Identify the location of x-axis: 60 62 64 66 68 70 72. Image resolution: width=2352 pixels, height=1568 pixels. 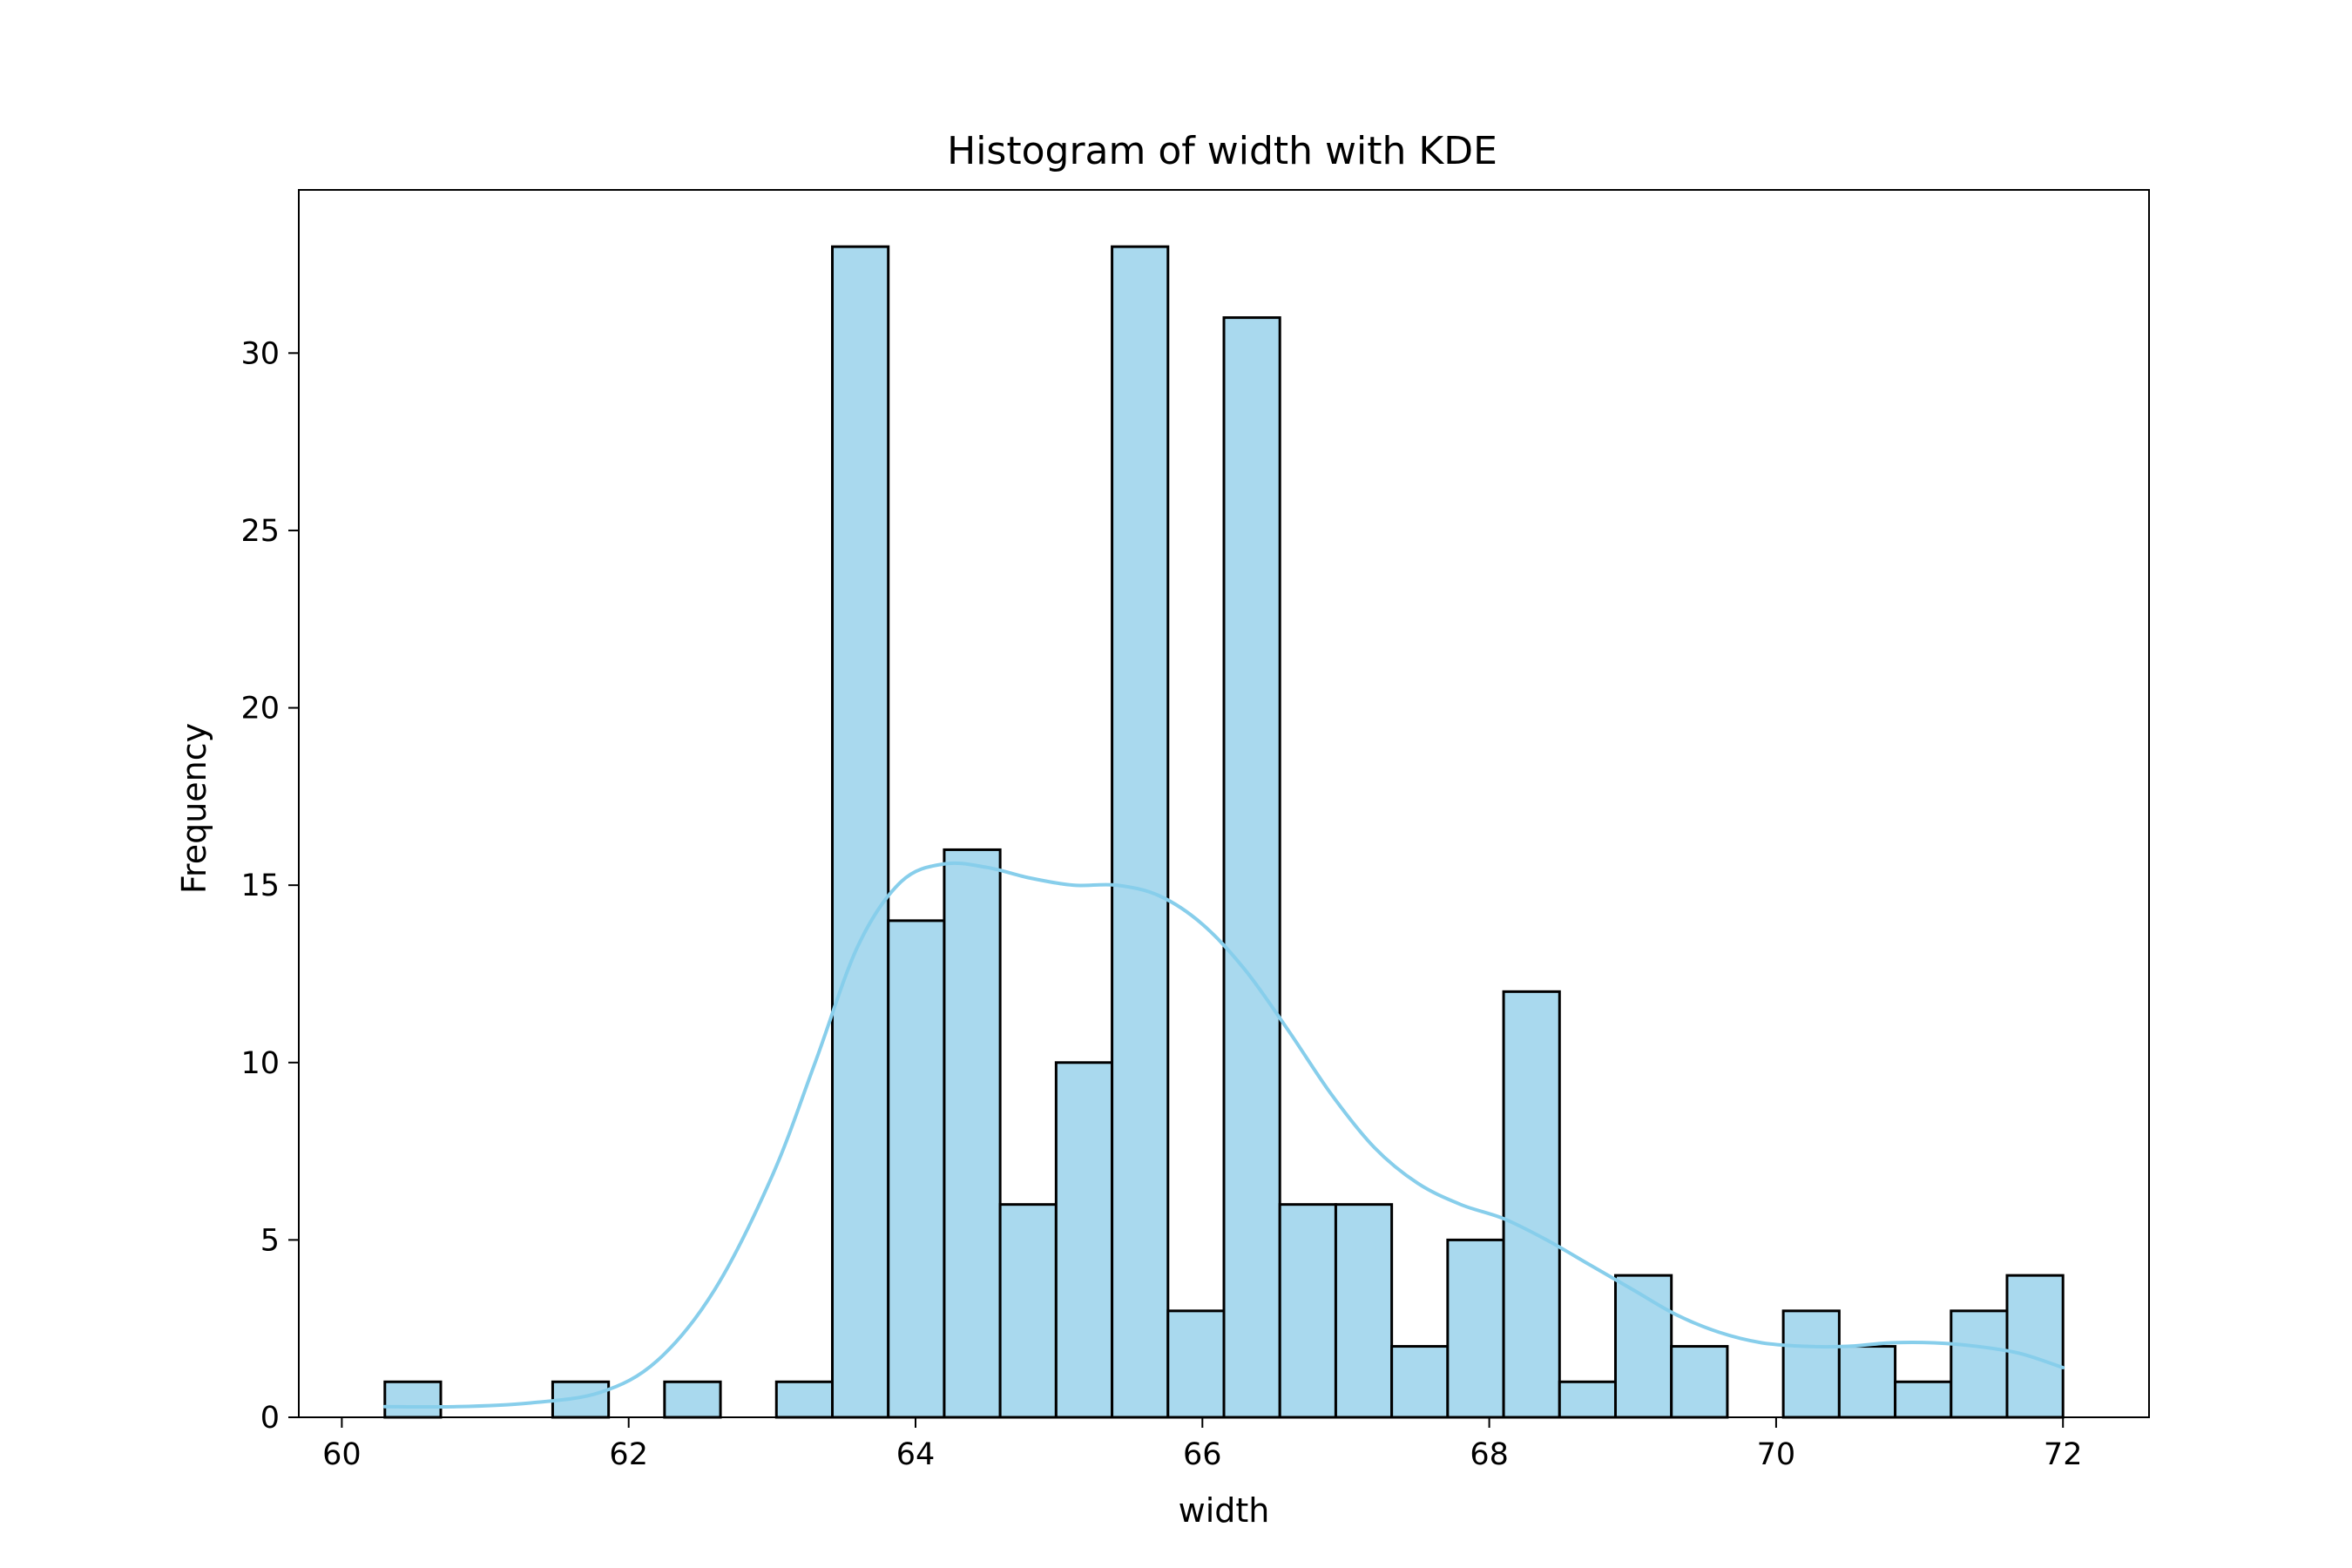
(1202, 1444).